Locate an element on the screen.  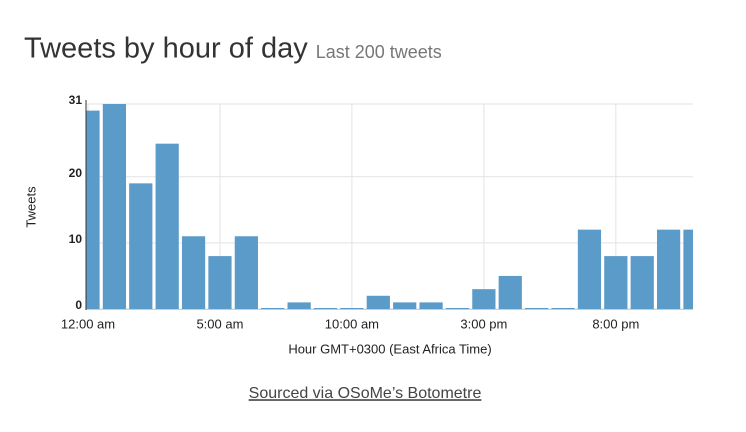
y-axis-label: Tweets is located at coordinates (30, 207).